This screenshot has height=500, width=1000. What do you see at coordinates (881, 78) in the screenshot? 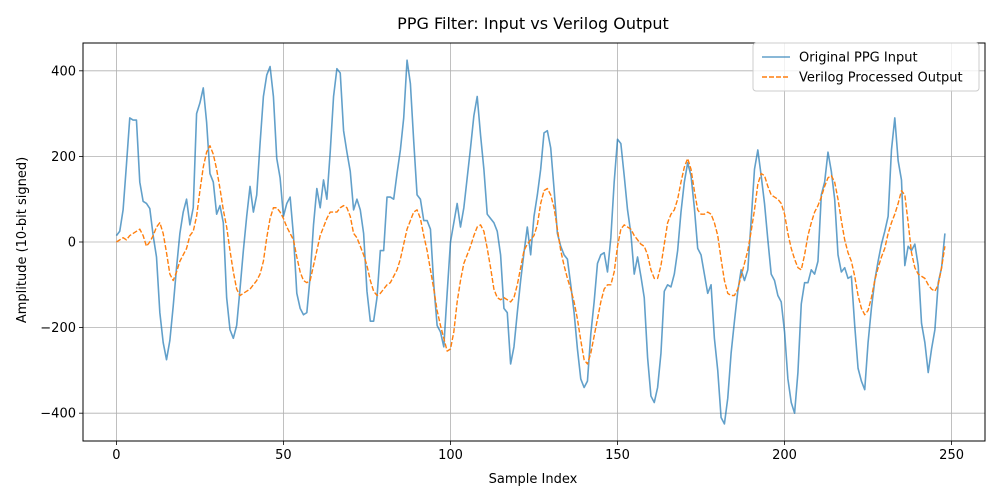
I see `legend-label-output: Verilog Processed Output` at bounding box center [881, 78].